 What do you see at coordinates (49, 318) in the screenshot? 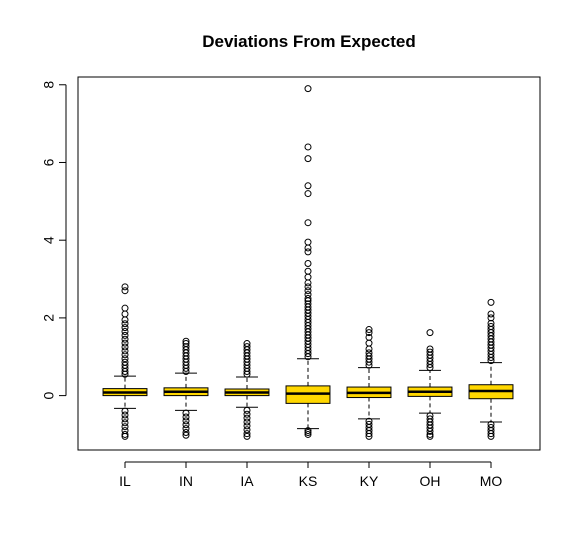
I see `y-tick-label: 2` at bounding box center [49, 318].